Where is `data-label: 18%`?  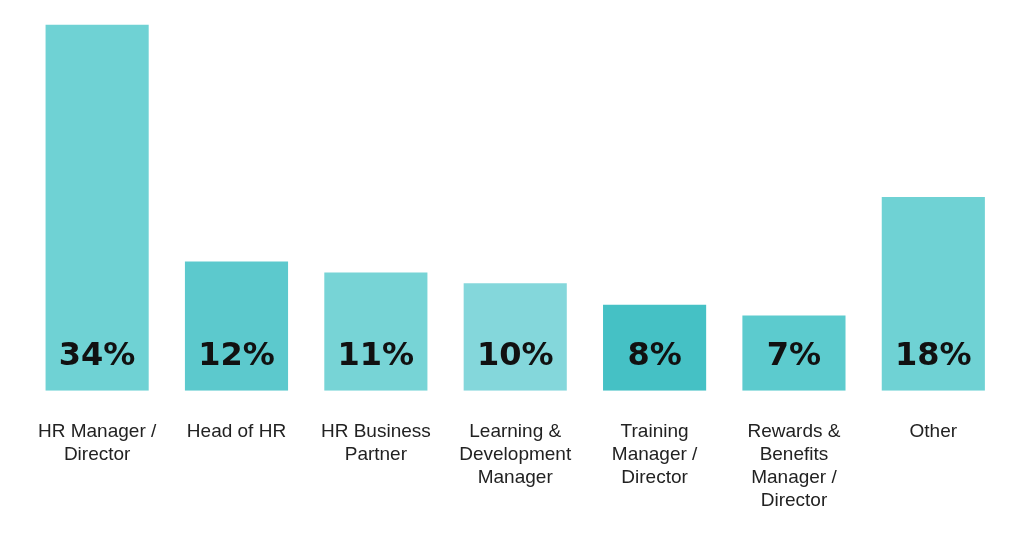
data-label: 18% is located at coordinates (933, 354).